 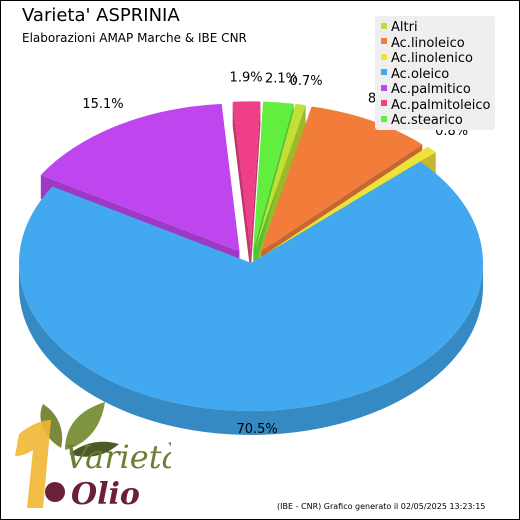 I want to click on pie-data-label: 2.1%, so click(x=281, y=78).